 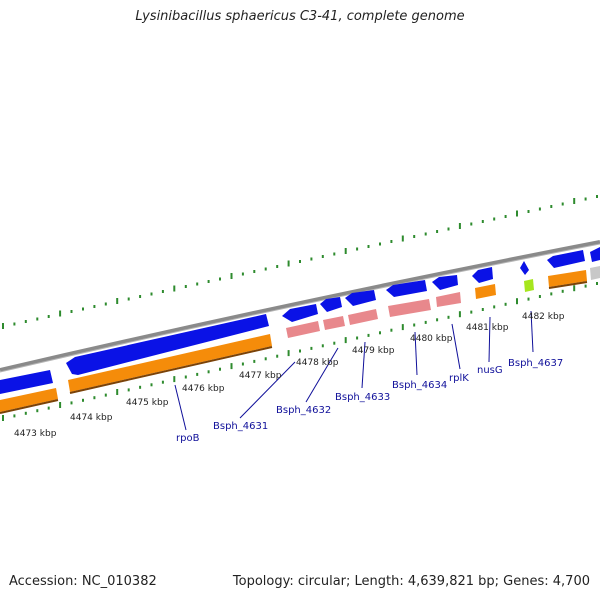 I want to click on gene-label: Bsph_4632, so click(x=303, y=410).